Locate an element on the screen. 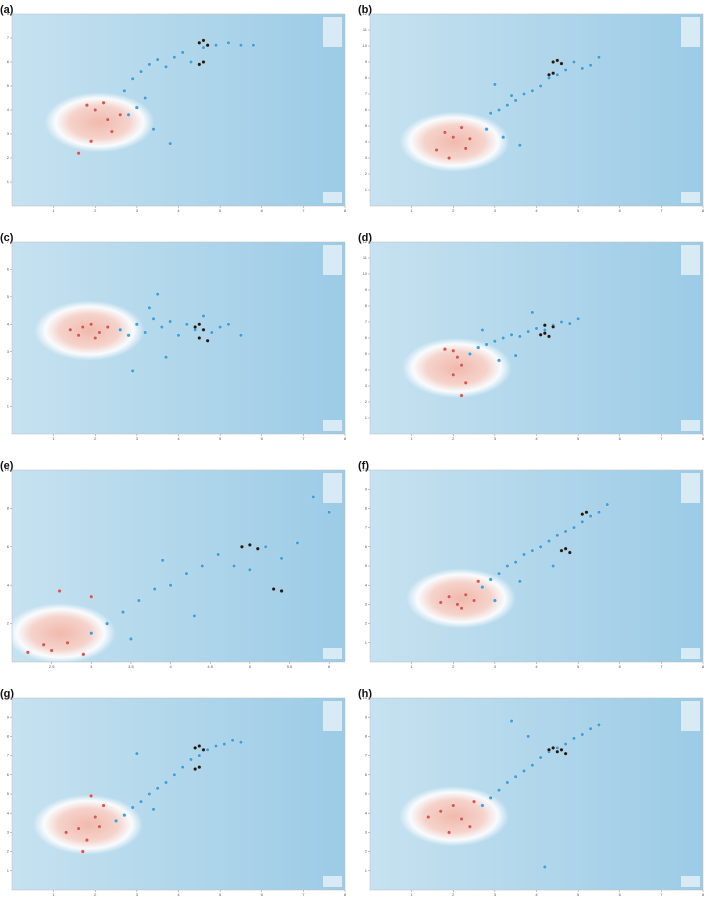 Image resolution: width=709 pixels, height=908 pixels. panel-label: (b) is located at coordinates (365, 10).